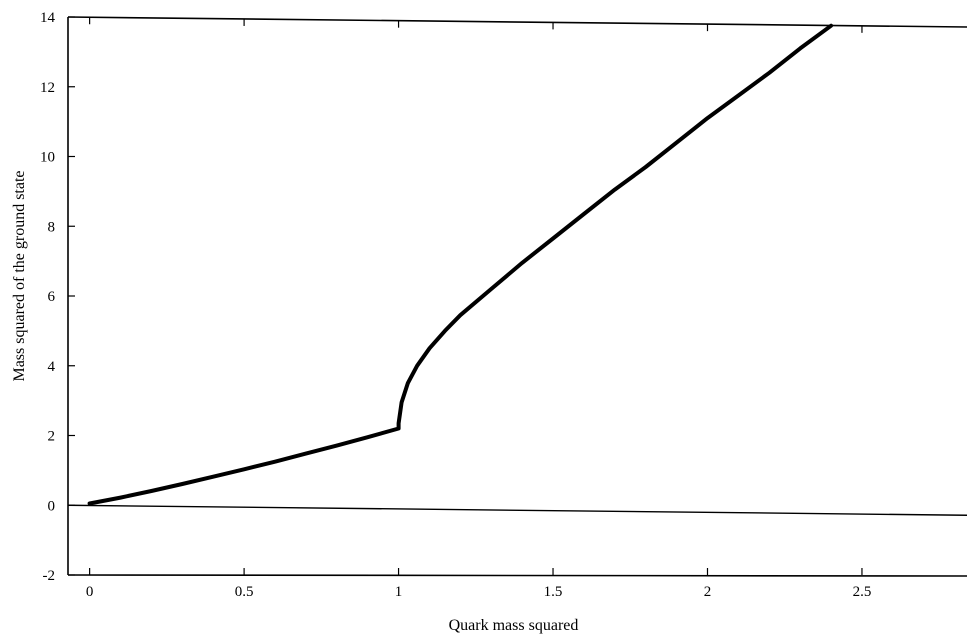 The image size is (967, 636). I want to click on x-axis-label: Quark mass squared, so click(514, 625).